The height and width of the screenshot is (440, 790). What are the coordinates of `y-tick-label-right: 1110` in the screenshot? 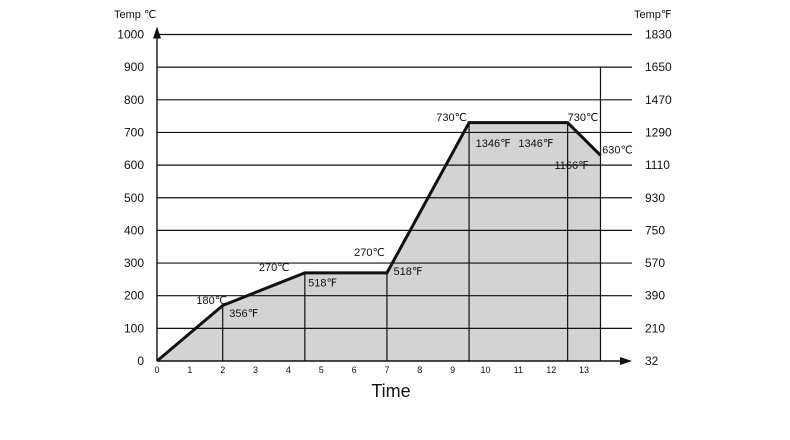 It's located at (657, 165).